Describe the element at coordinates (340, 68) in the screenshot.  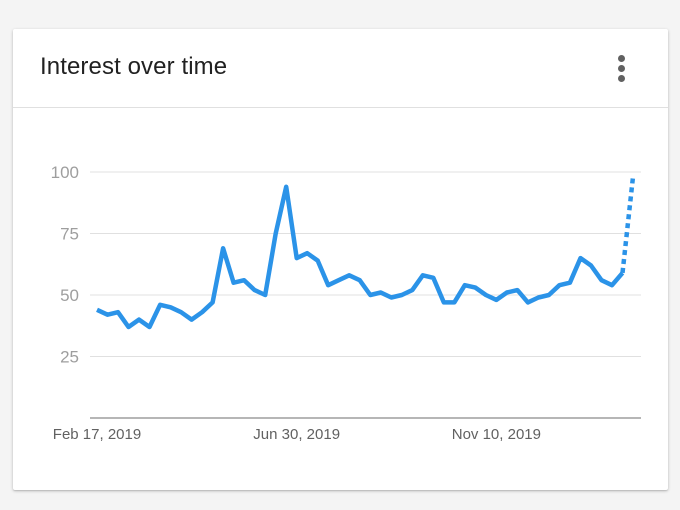
I see `card-header: Interest over time` at that location.